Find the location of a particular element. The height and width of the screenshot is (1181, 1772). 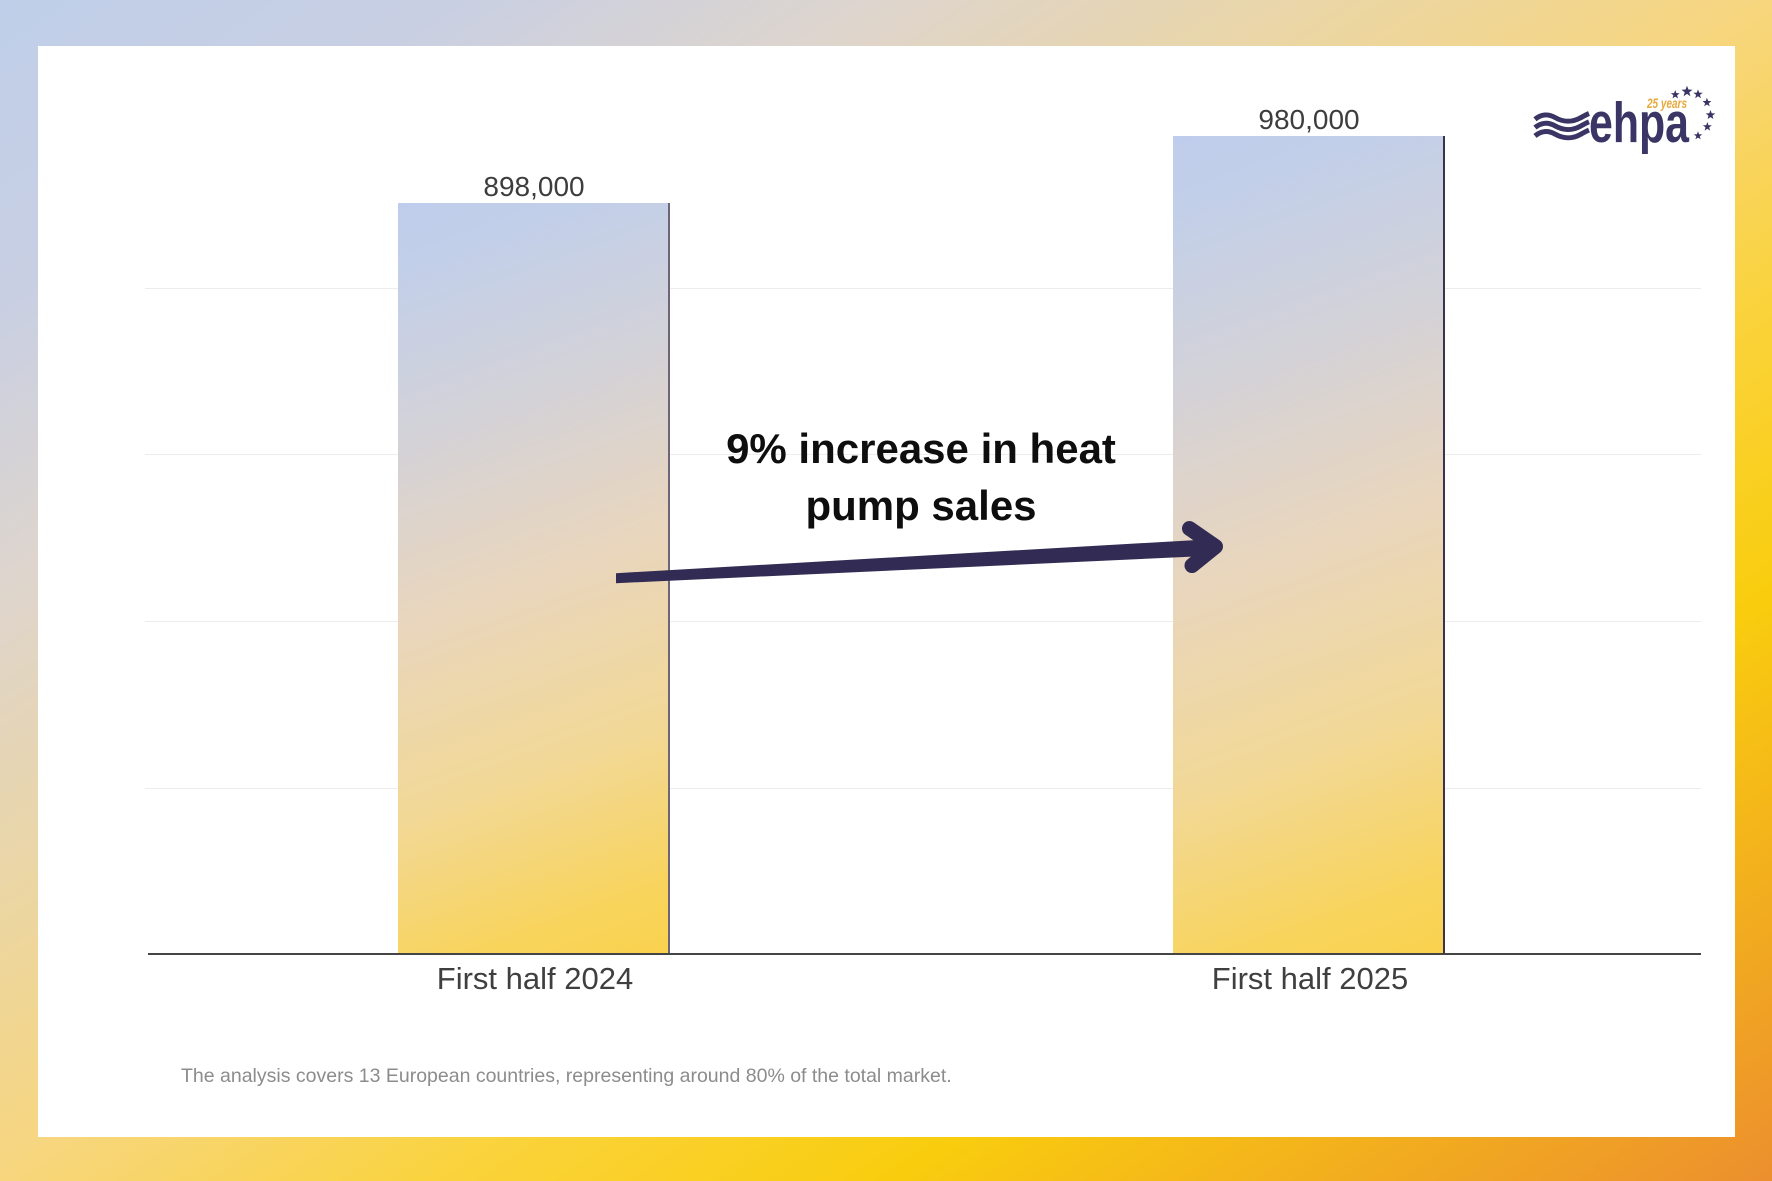

svg-text: 25 years is located at coordinates (1666, 103).